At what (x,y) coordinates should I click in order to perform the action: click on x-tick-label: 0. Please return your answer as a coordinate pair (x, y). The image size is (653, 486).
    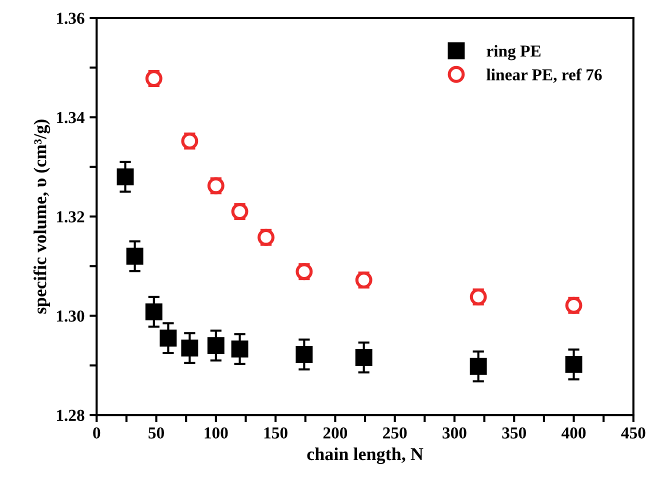
    Looking at the image, I should click on (96, 433).